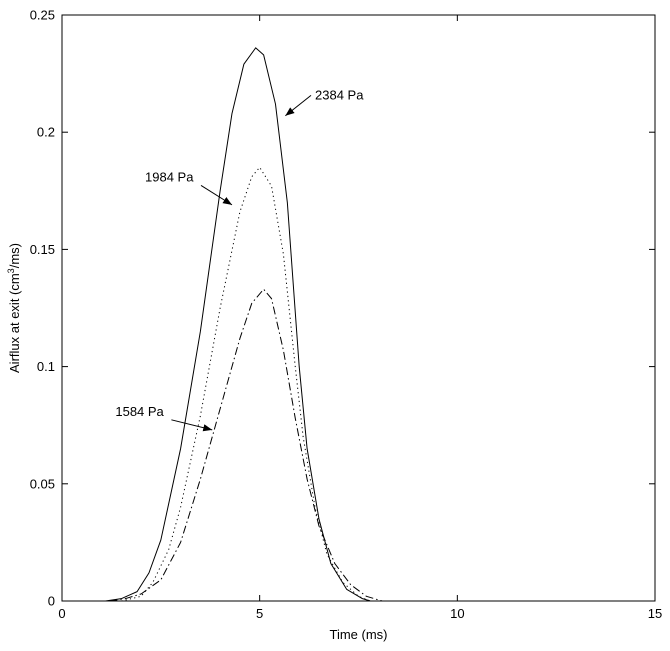  Describe the element at coordinates (14, 323) in the screenshot. I see `y-axis-title-prefix: Airflux at exit (cm` at that location.